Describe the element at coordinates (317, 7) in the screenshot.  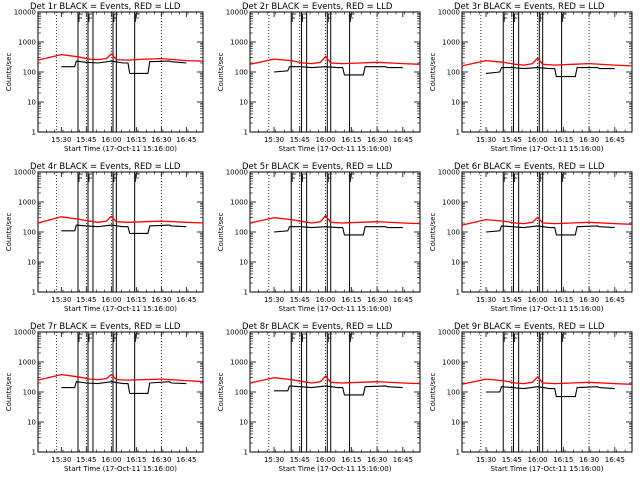
I see `panel-title: Det 2r BLACK = Events, RED = LLD` at that location.